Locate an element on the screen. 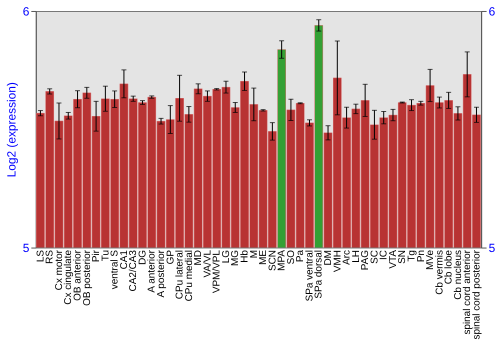 The width and height of the screenshot is (500, 350). x-tick-label: Pa is located at coordinates (300, 256).